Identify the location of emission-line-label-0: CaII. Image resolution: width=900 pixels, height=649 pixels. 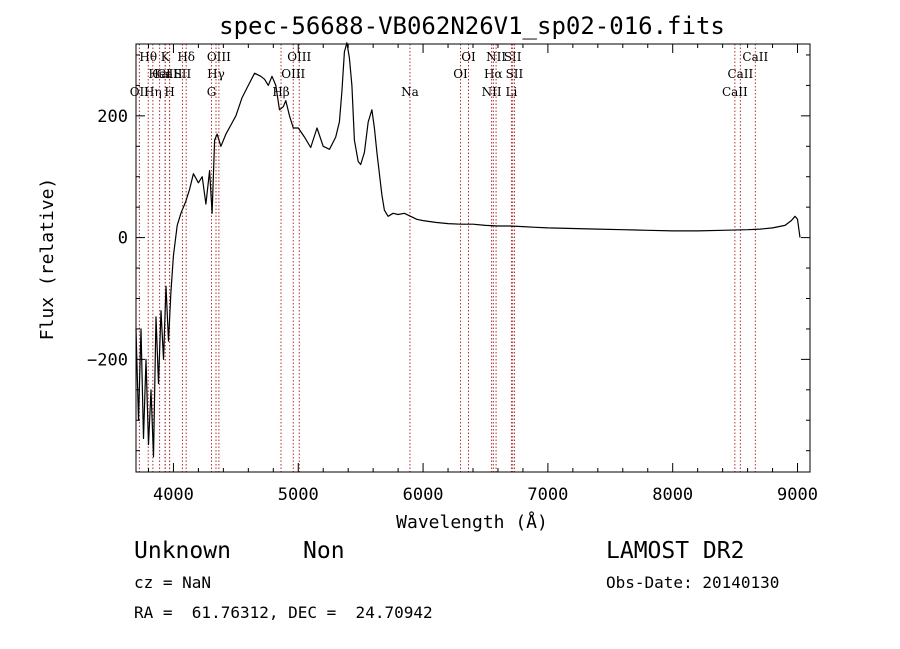
(165, 74).